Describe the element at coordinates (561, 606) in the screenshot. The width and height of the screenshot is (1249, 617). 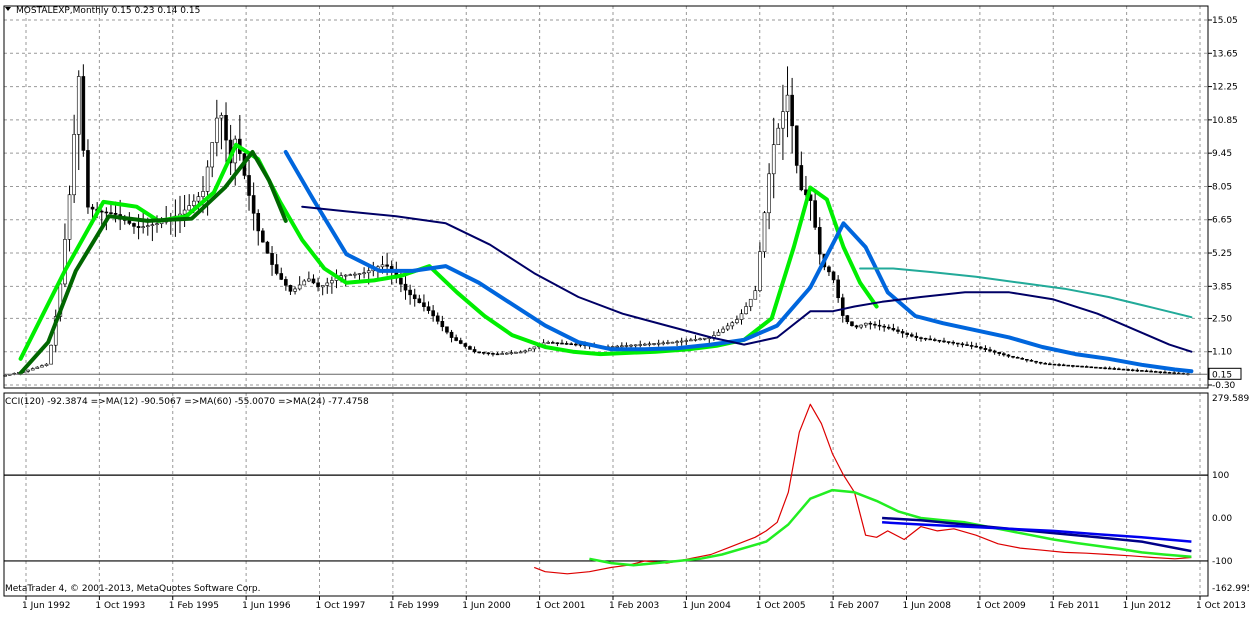
I see `x-tick-label: 1 Oct 2001` at that location.